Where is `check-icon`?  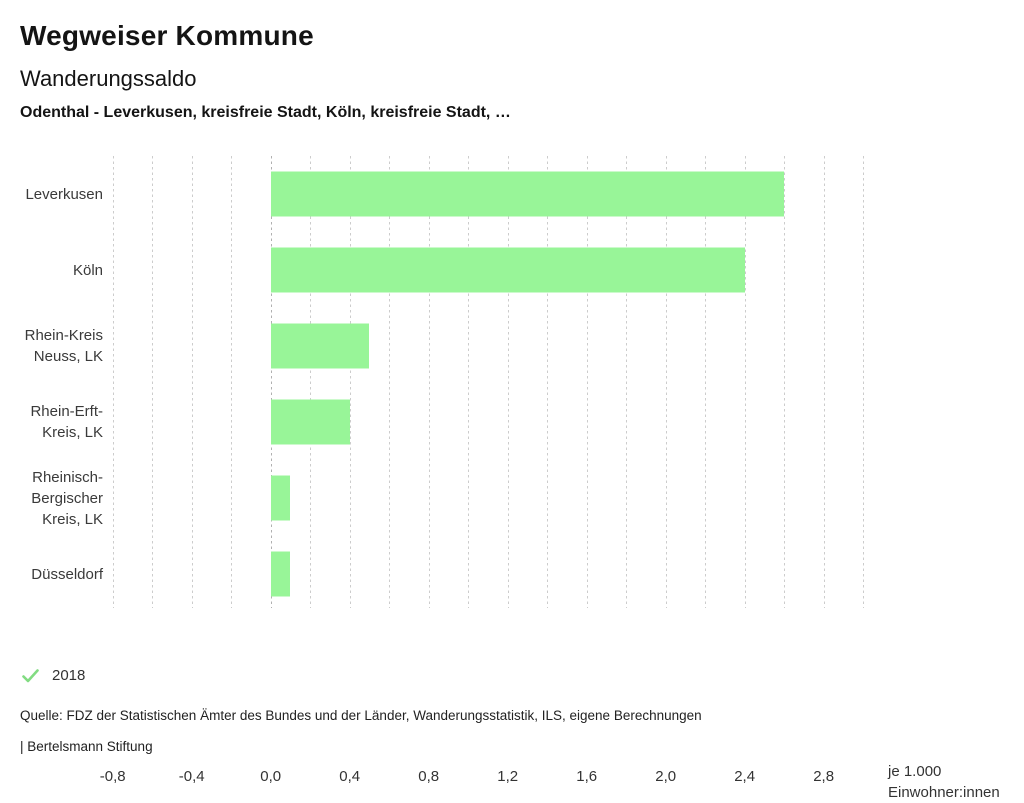
check-icon is located at coordinates (30, 675).